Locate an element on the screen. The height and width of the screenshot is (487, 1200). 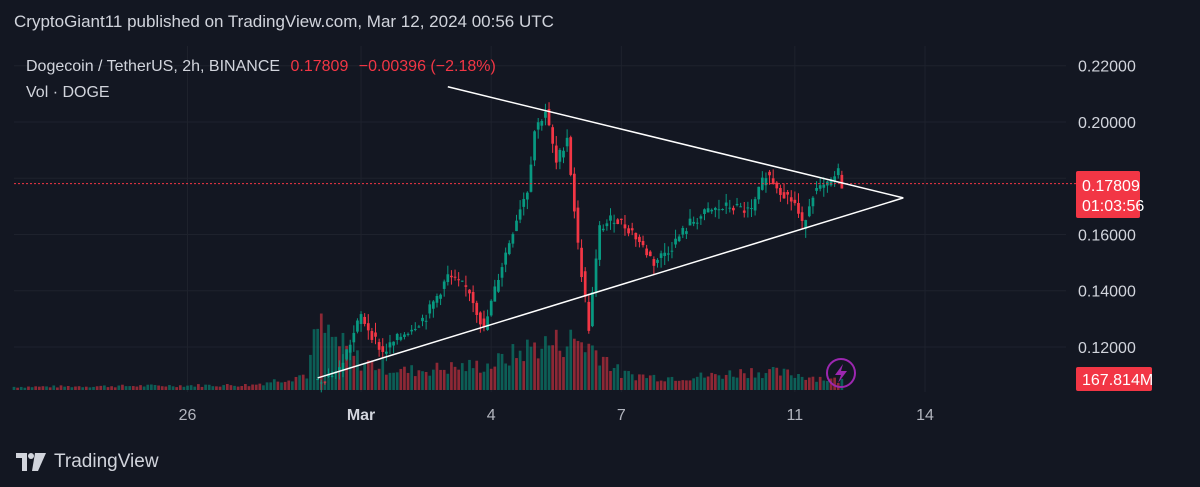
lightning-icon-ring is located at coordinates (841, 373).